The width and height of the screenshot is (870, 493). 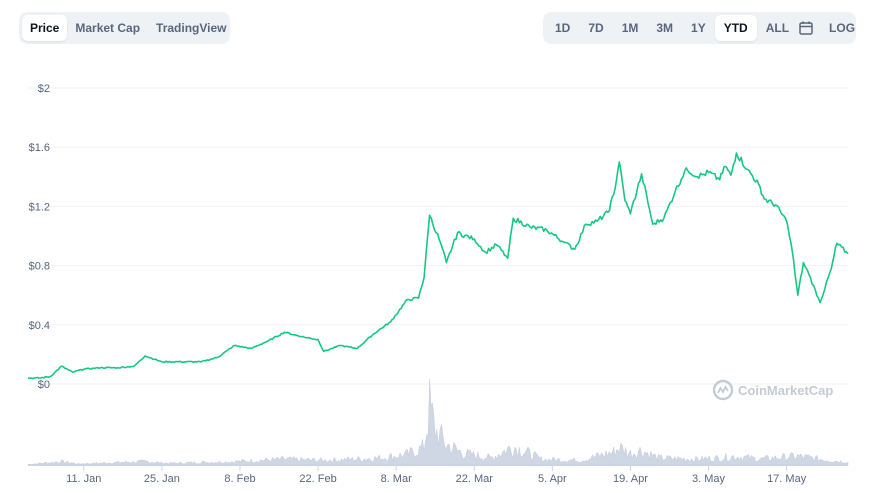 I want to click on y-tick-label: $0.8, so click(x=39, y=267).